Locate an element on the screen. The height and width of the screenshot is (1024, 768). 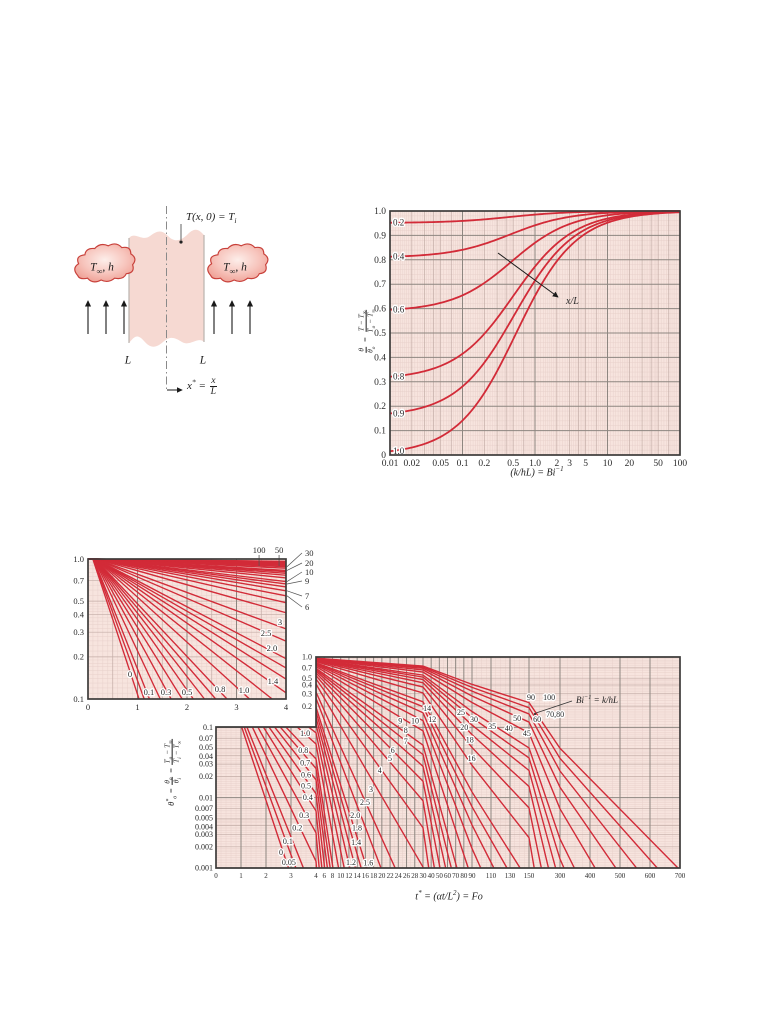
chart-label: 0.04 is located at coordinates (206, 756).